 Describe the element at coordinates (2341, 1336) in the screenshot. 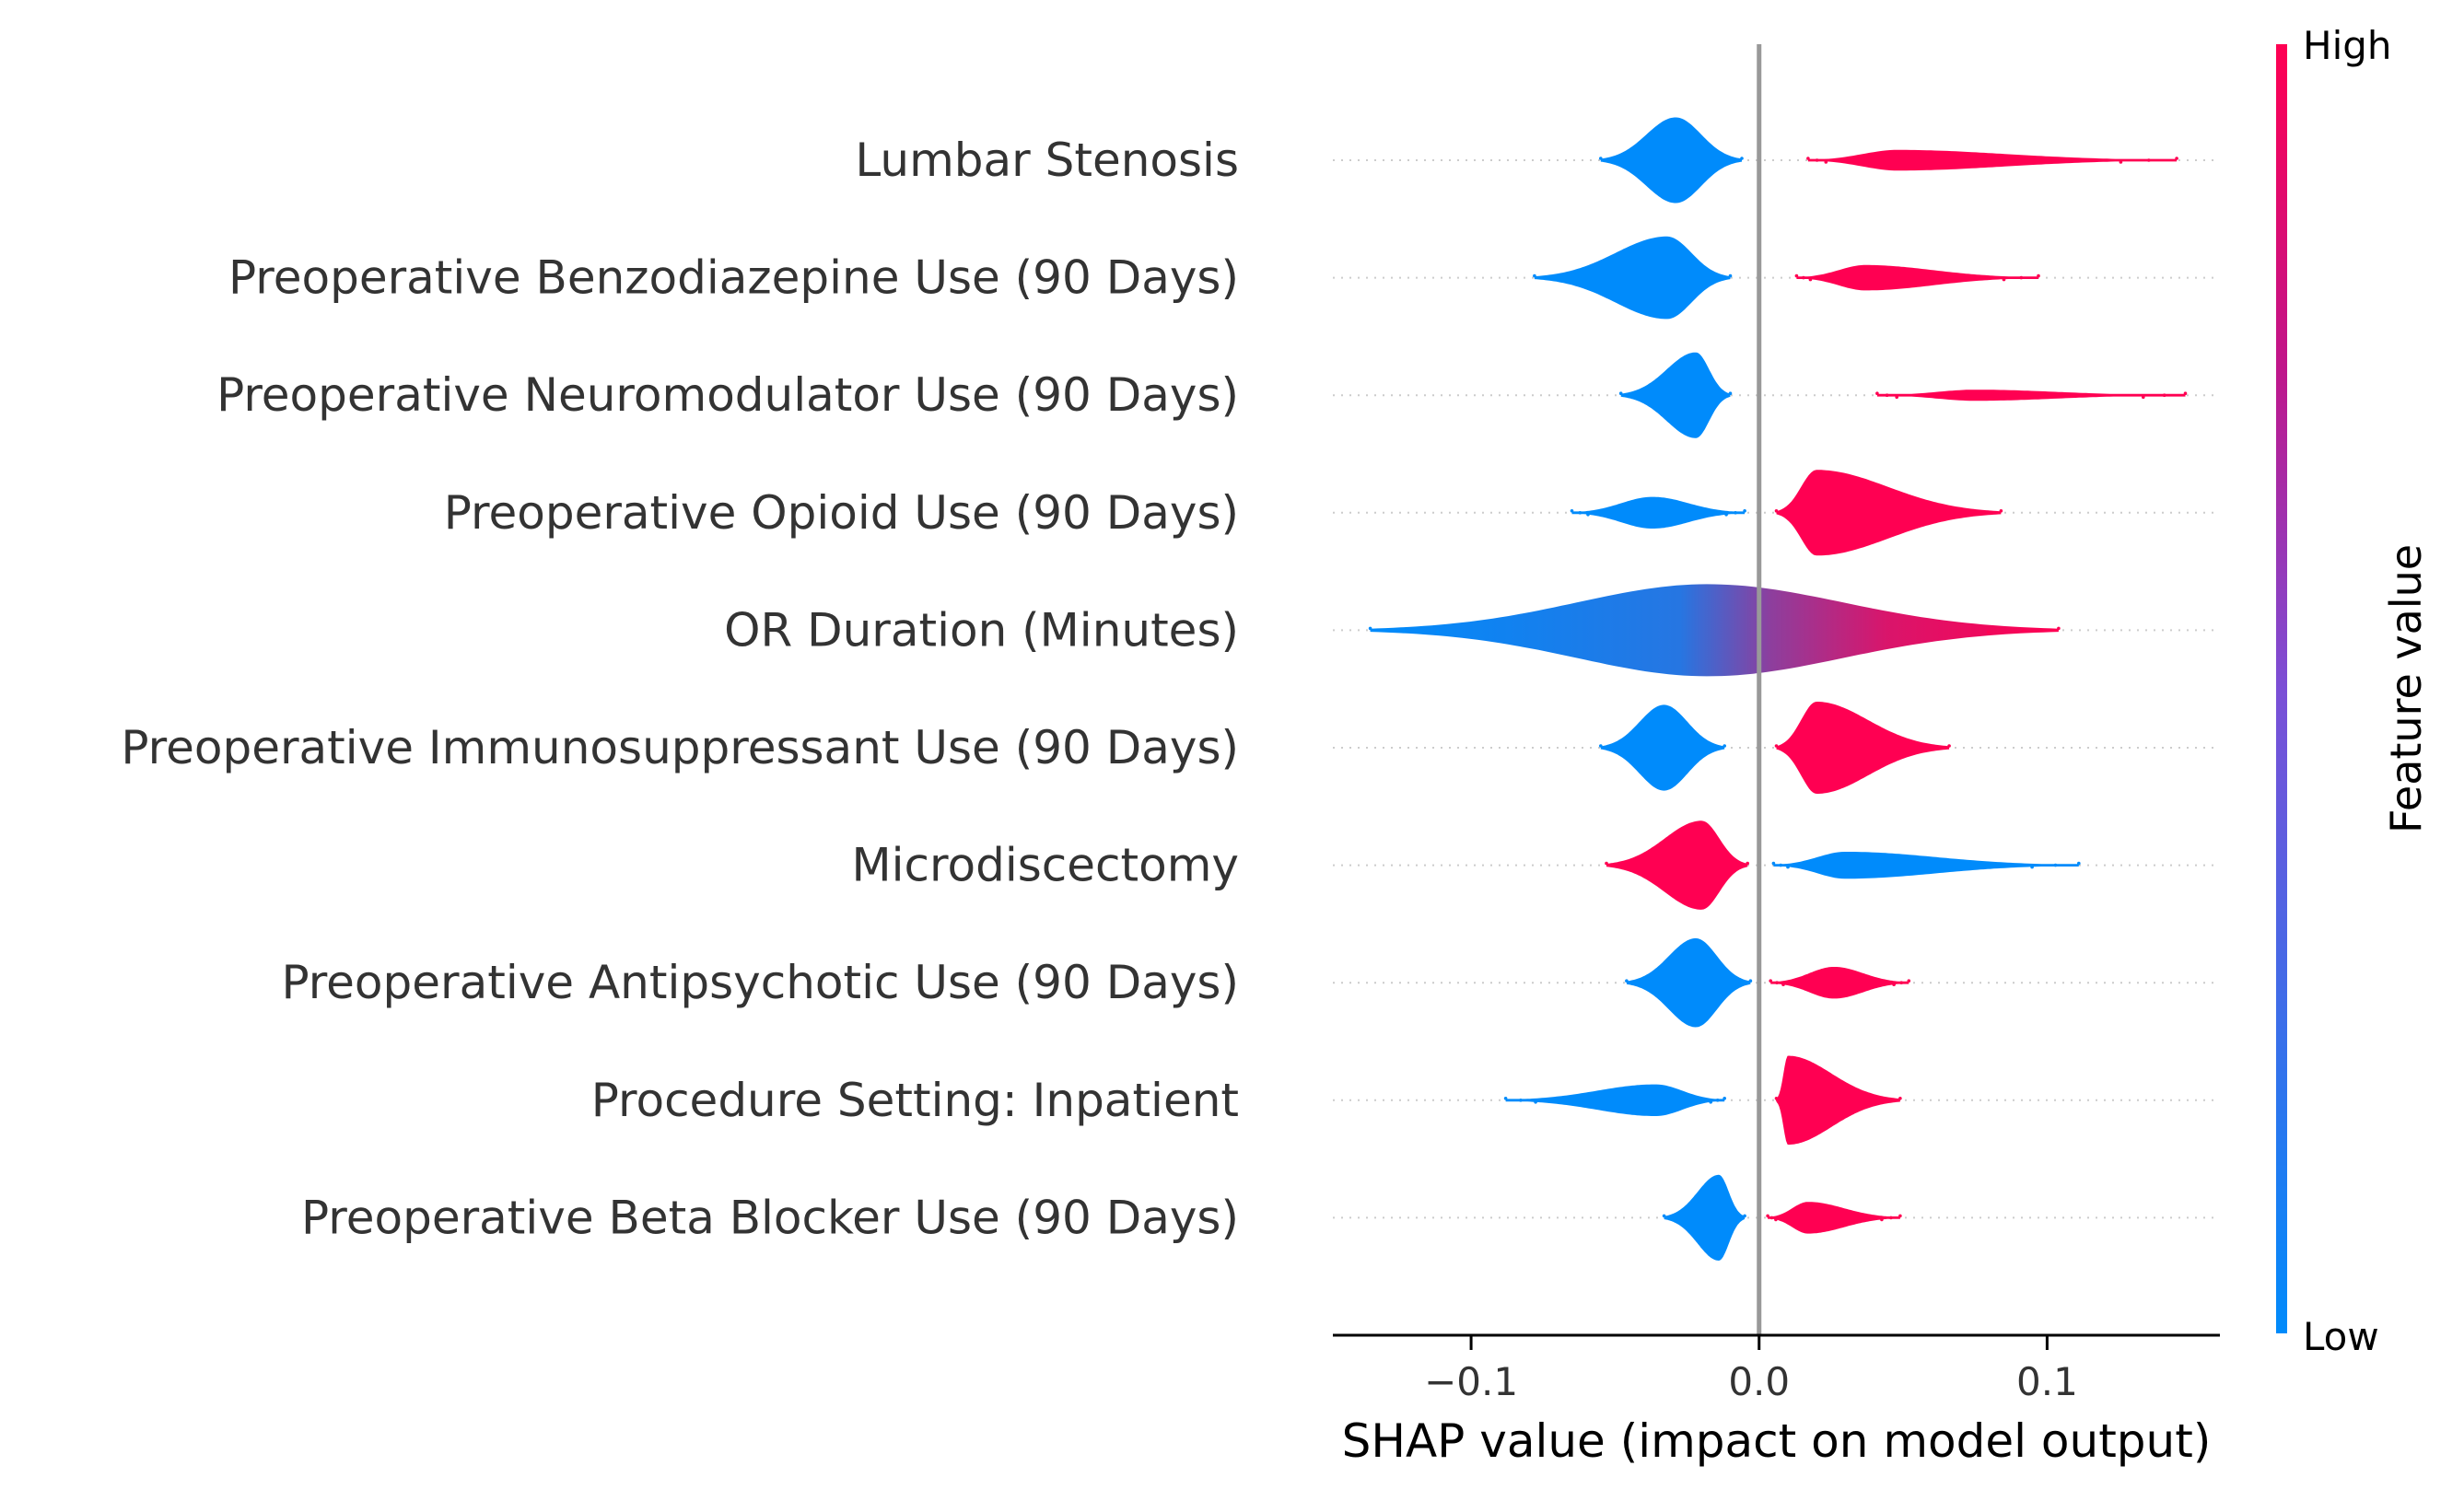

I see `colorbar-low-label: Low` at that location.